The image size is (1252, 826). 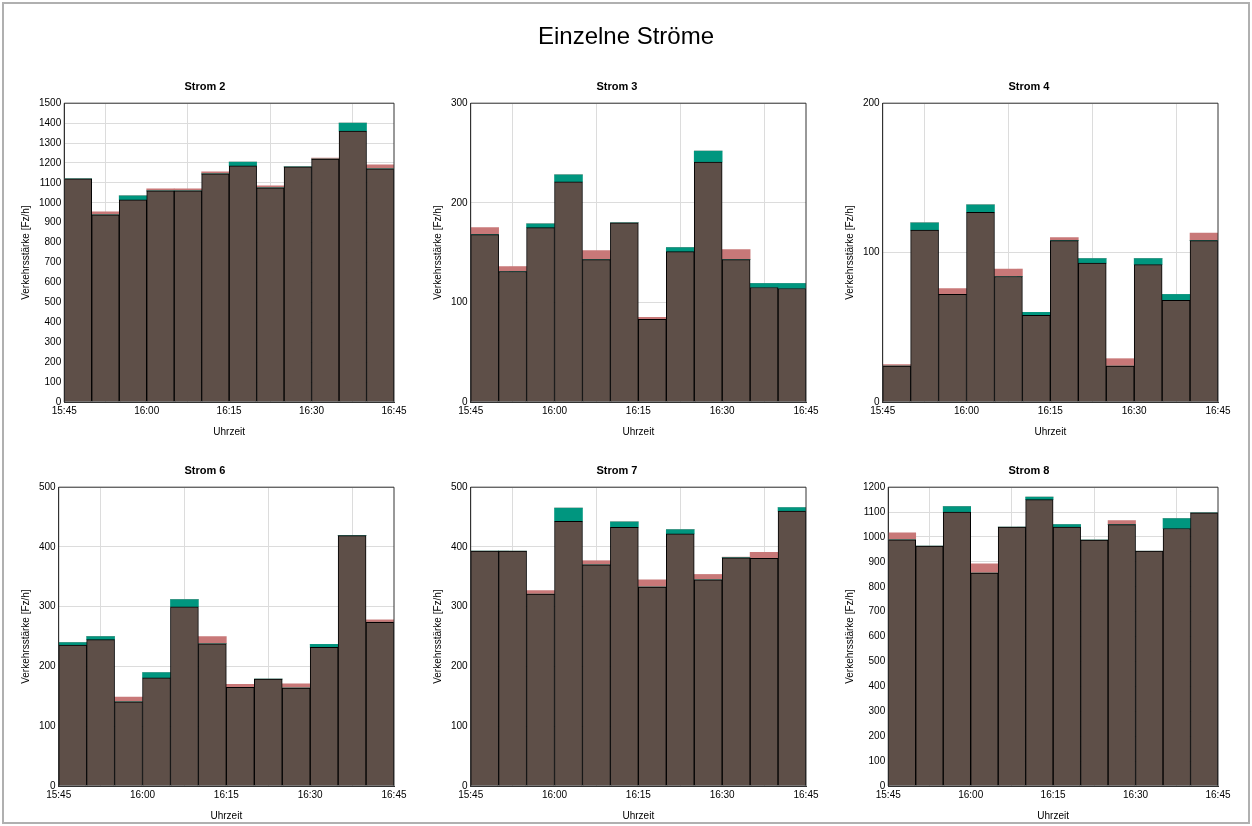 I want to click on chart-title: Strom 8, so click(x=1029, y=469).